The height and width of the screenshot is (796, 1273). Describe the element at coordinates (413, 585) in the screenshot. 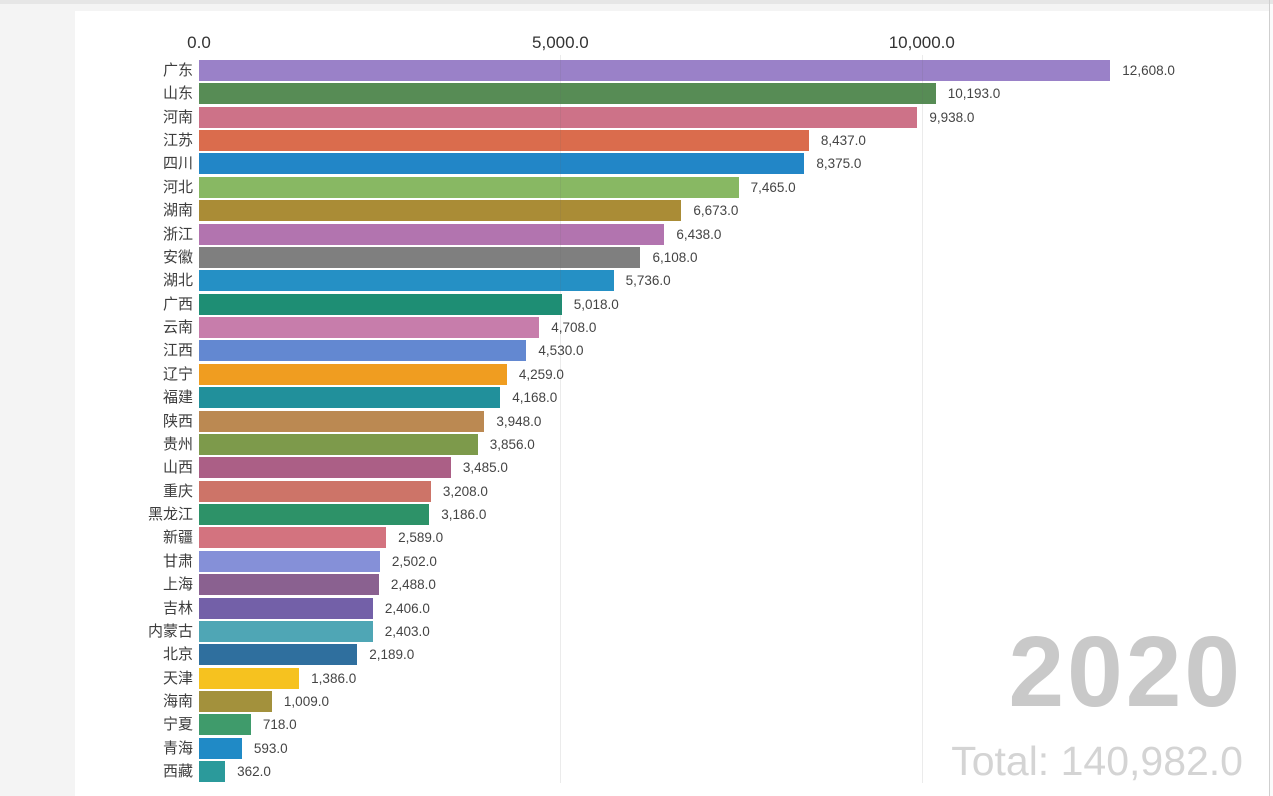

I see `value-label: 2,488.0` at that location.